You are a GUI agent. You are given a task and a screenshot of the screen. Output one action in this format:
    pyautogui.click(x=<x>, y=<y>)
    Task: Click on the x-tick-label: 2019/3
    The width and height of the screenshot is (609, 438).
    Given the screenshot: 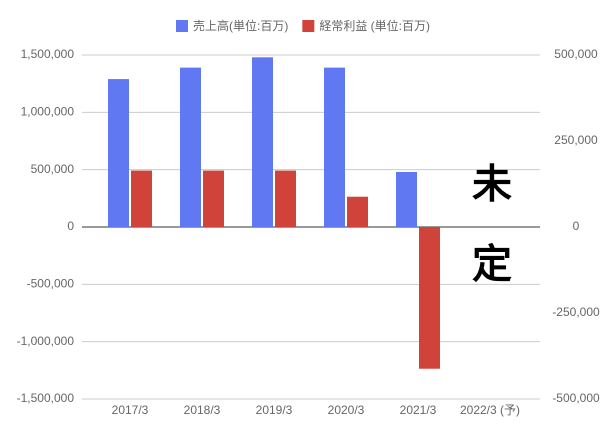 What is the action you would take?
    pyautogui.click(x=274, y=410)
    